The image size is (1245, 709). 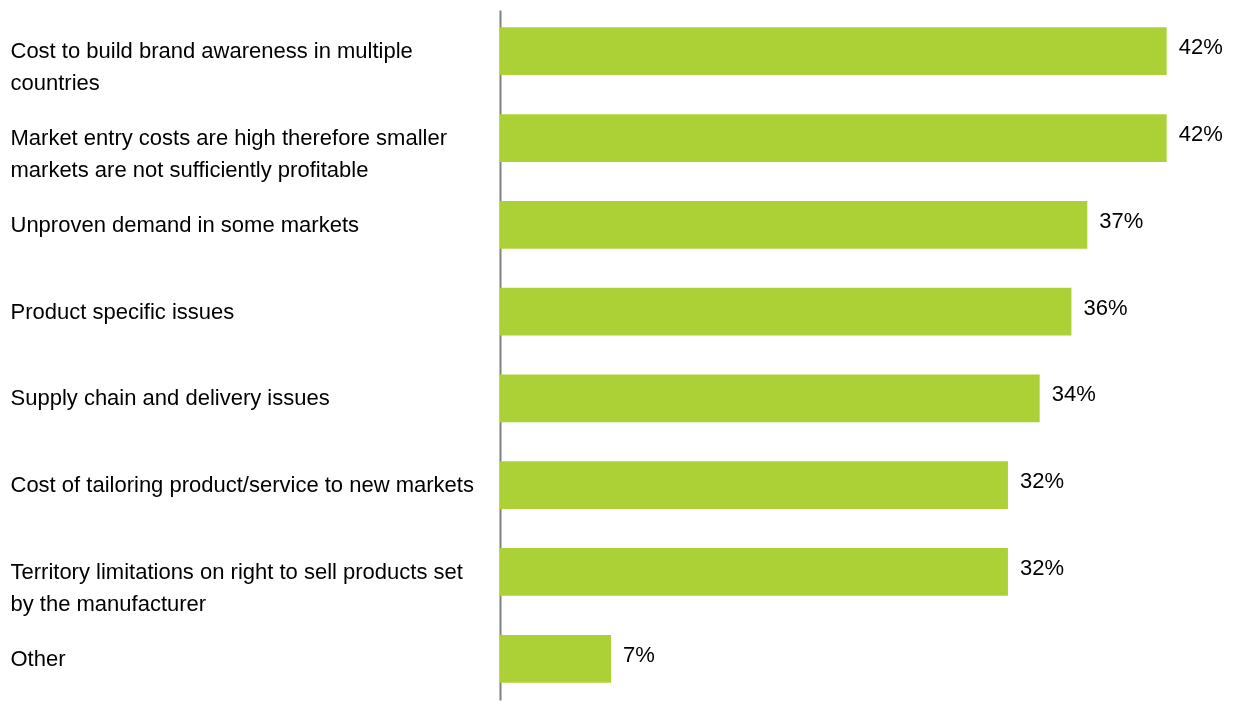 I want to click on y-tick-label: Territory limitations on right to sell products set by the manufacturer, so click(x=236, y=587).